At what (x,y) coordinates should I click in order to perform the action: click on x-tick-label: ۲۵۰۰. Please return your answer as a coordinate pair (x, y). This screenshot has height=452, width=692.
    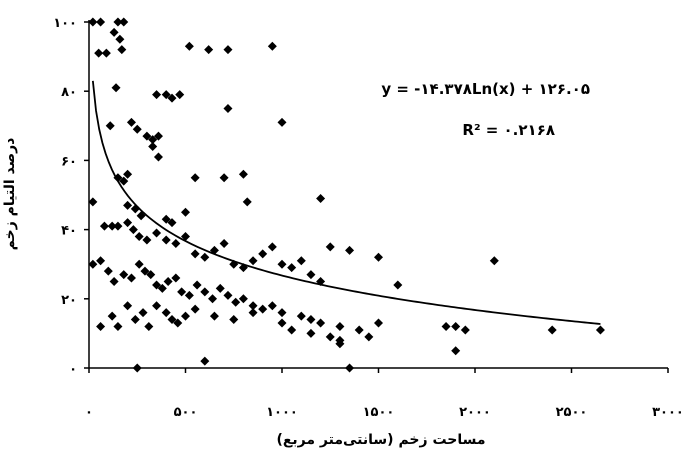
    Looking at the image, I should click on (572, 412).